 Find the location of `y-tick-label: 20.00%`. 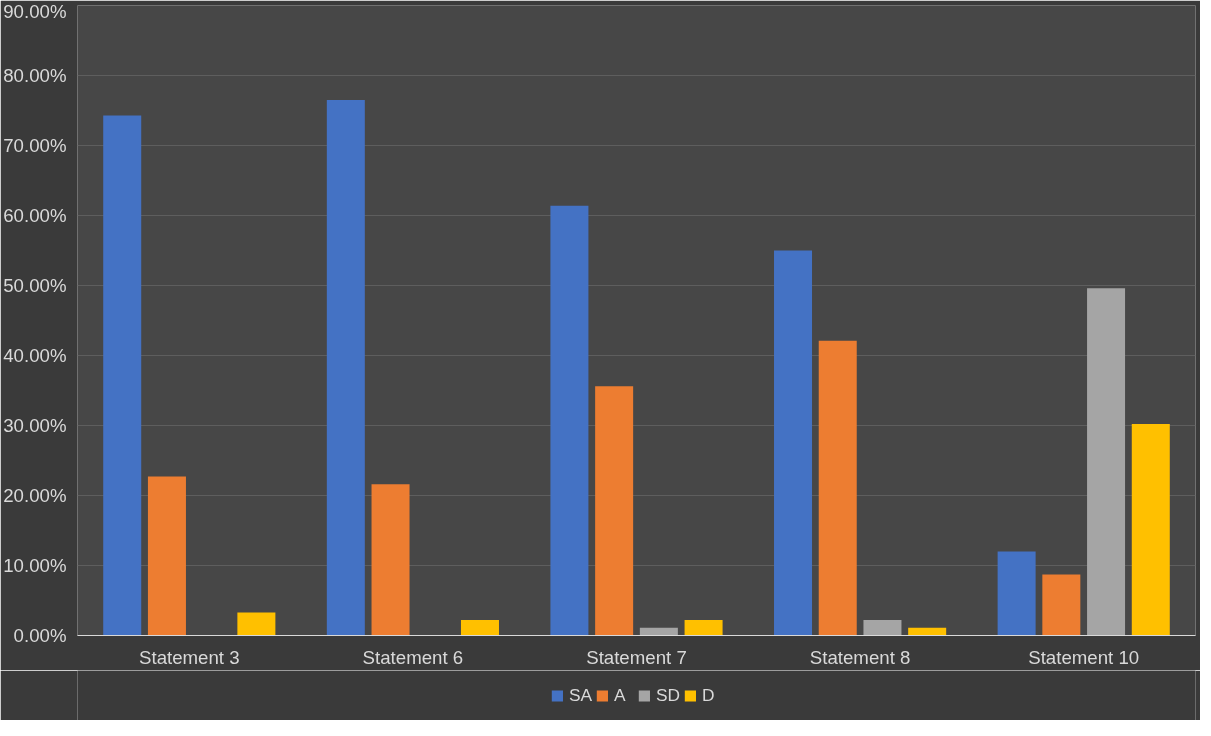

y-tick-label: 20.00% is located at coordinates (35, 495).